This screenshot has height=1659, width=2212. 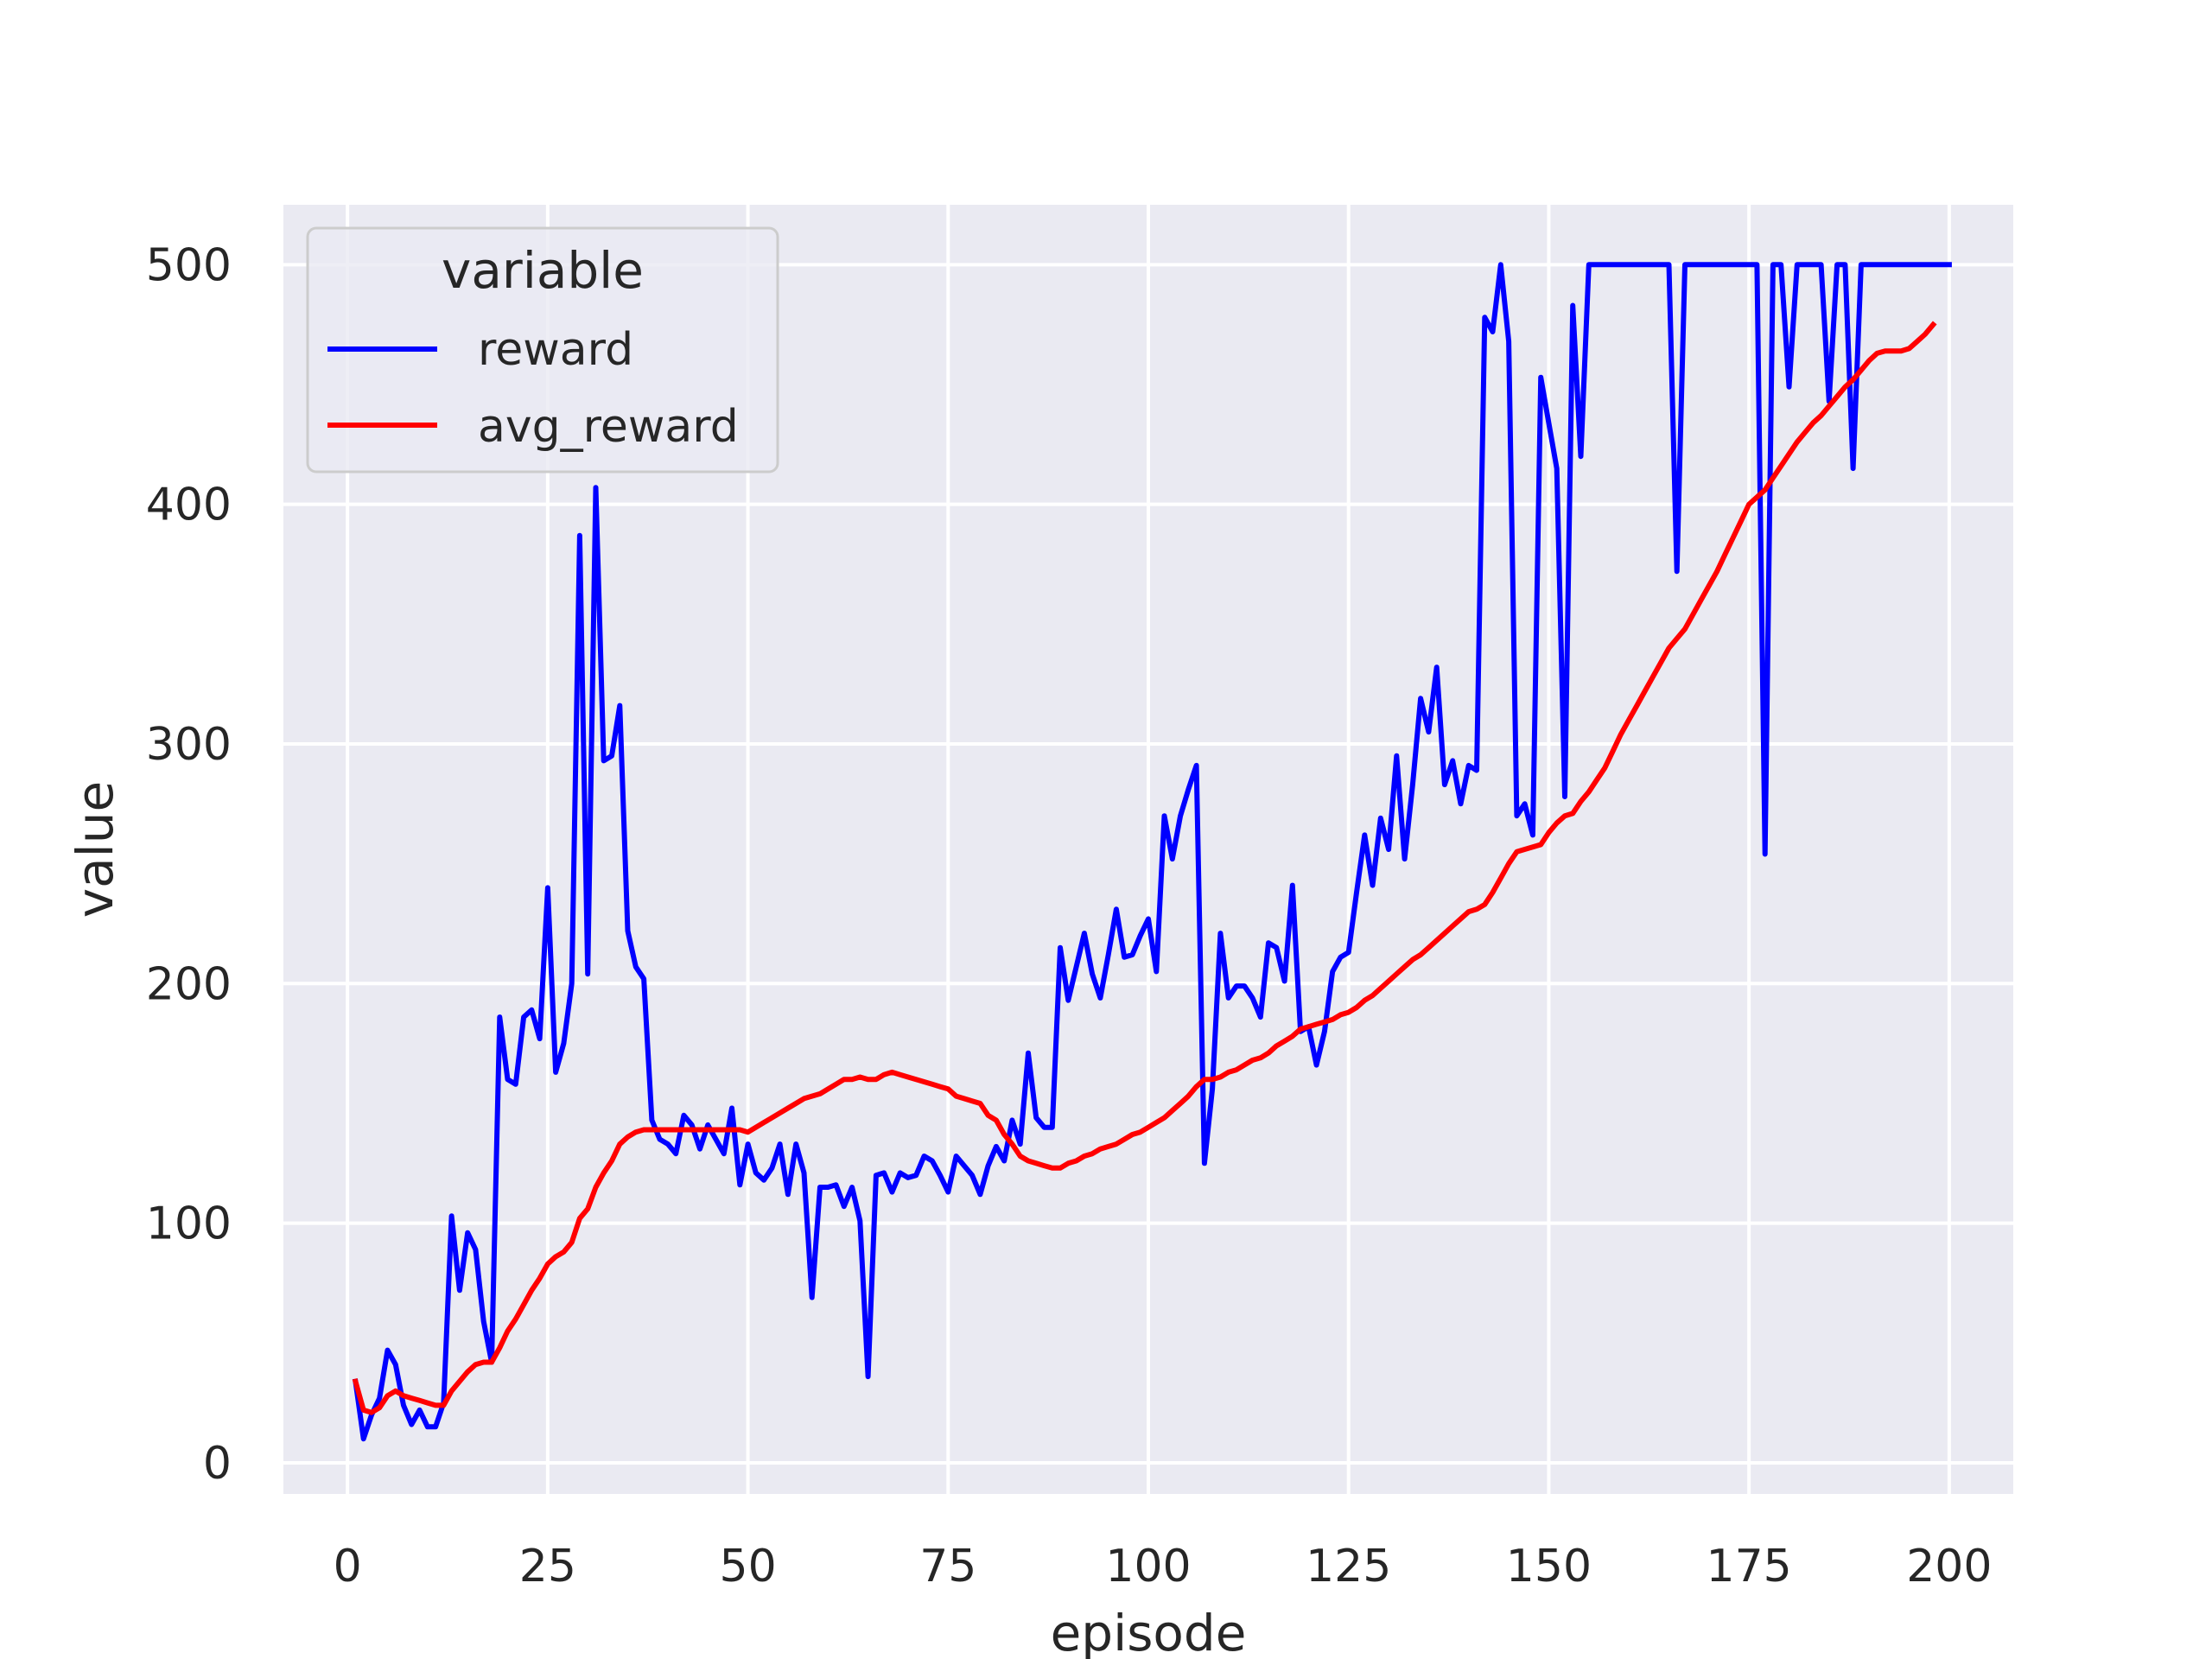 I want to click on x-tick-labels: 0 25 50 75 100 125 150 175 200, so click(x=1163, y=1566).